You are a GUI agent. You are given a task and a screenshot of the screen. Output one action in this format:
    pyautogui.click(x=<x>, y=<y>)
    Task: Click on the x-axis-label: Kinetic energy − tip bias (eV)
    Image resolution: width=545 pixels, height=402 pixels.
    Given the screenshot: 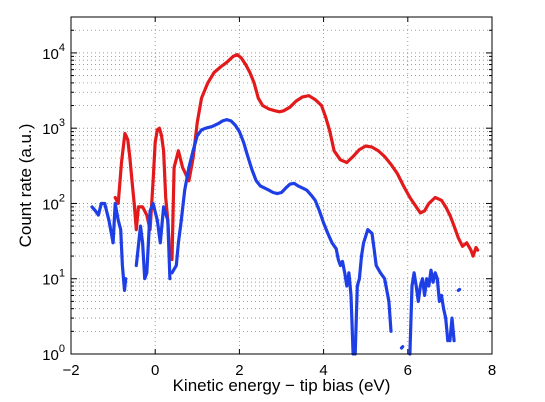 What is the action you would take?
    pyautogui.click(x=282, y=385)
    